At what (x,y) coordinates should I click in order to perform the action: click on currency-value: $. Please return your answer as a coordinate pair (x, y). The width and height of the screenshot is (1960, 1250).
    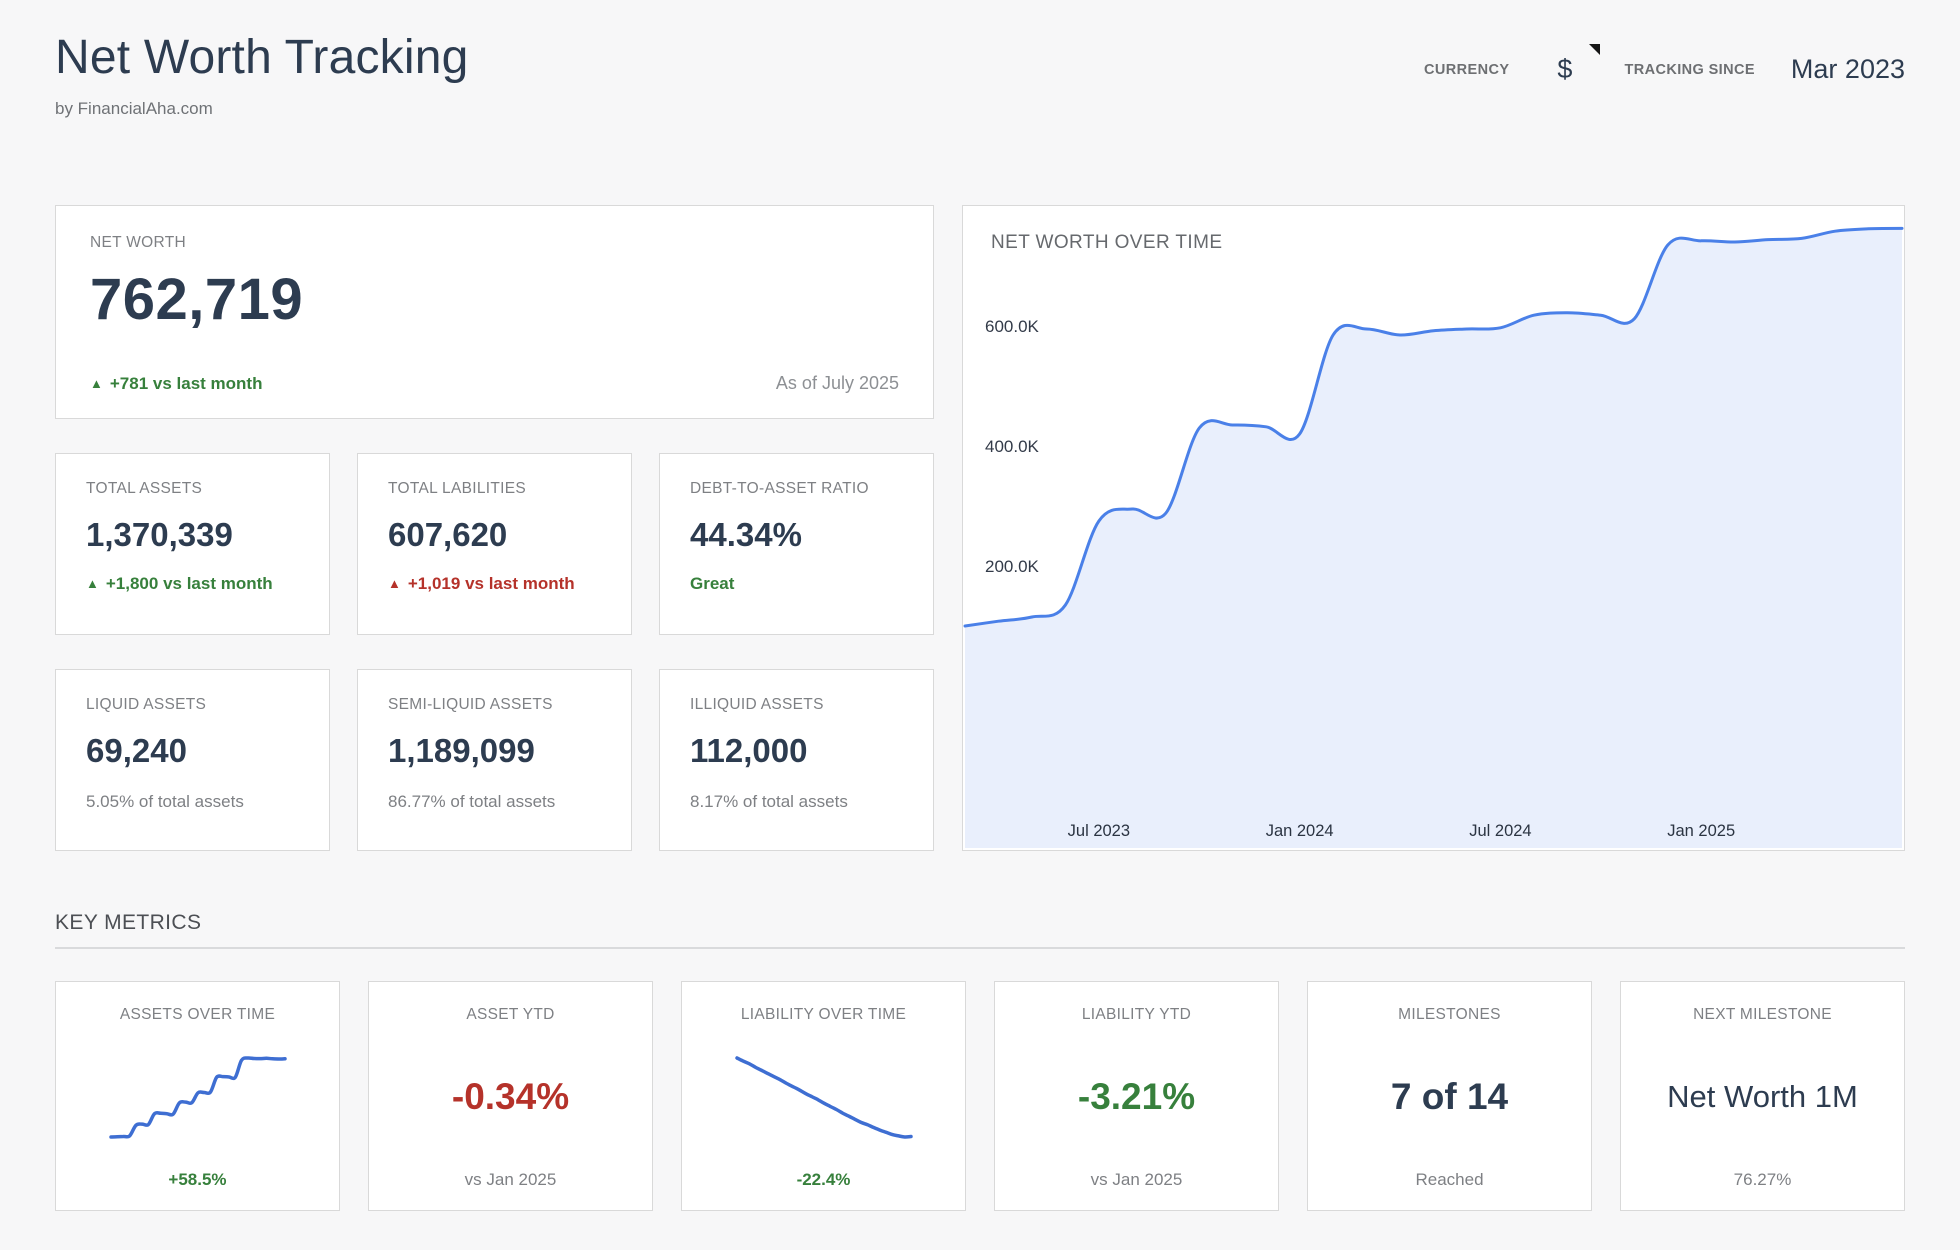
    Looking at the image, I should click on (1565, 69).